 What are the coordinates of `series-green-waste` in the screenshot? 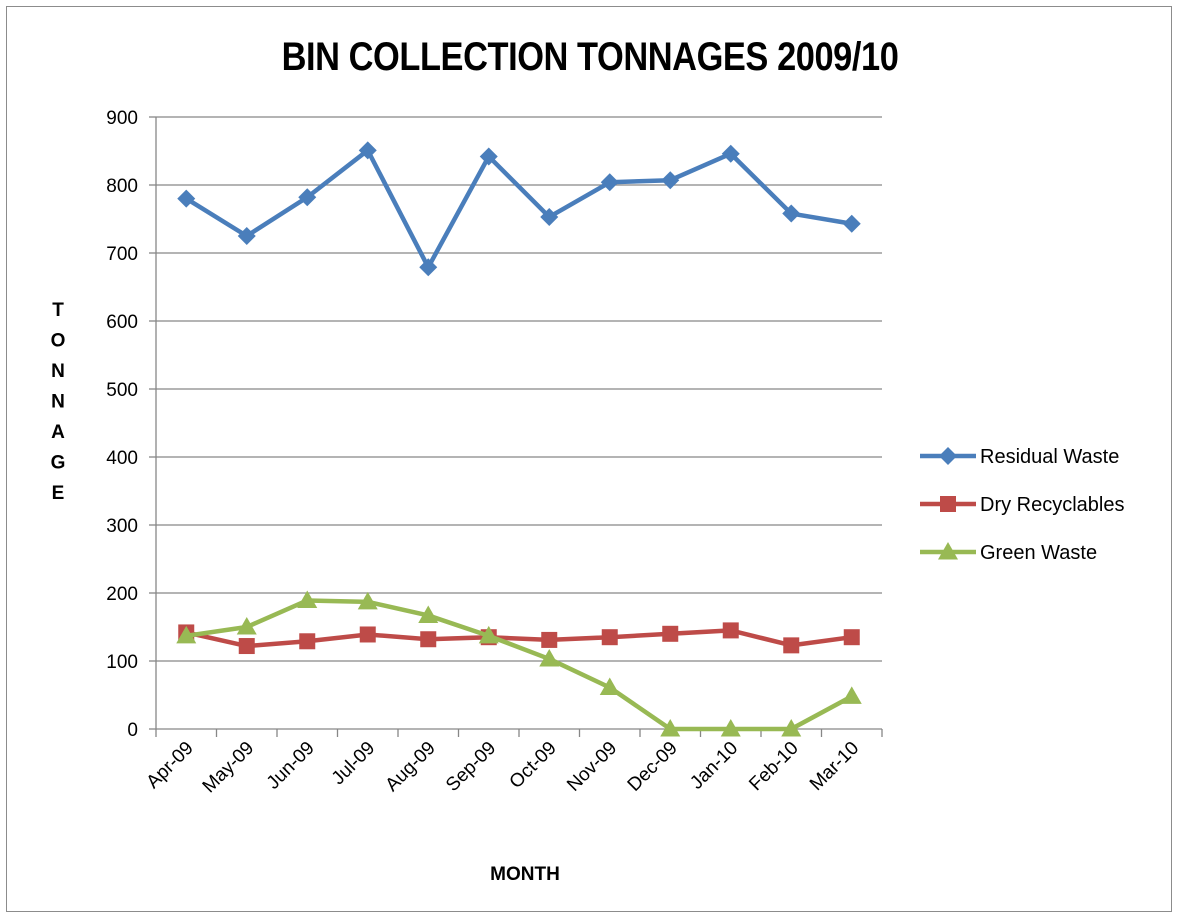 It's located at (519, 663).